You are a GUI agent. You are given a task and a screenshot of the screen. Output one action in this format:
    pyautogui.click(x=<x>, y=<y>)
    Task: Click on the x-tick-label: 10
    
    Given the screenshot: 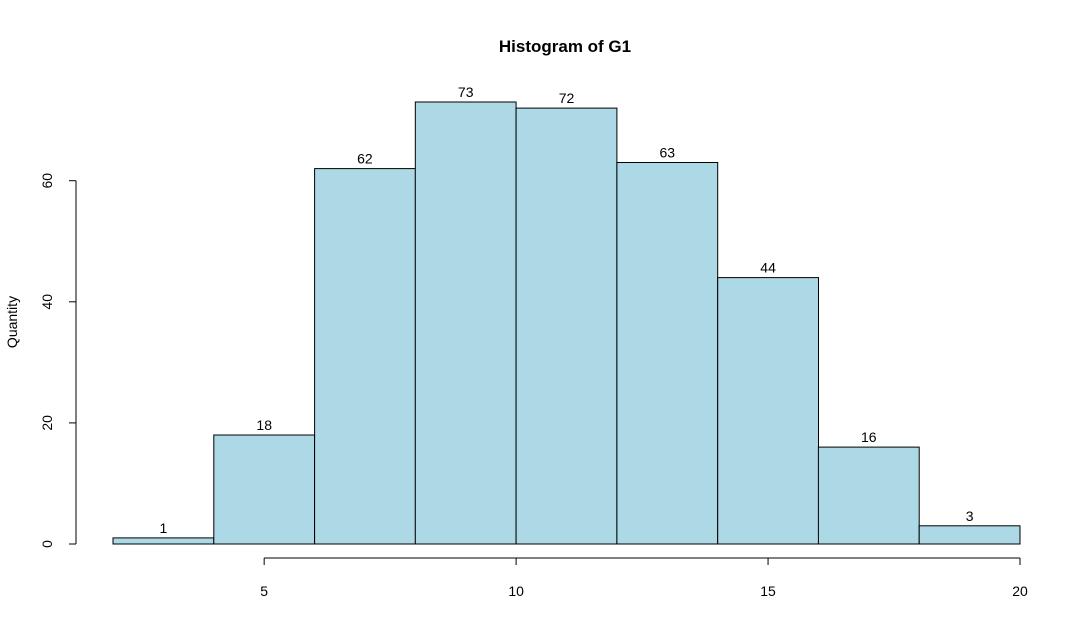 What is the action you would take?
    pyautogui.click(x=516, y=591)
    